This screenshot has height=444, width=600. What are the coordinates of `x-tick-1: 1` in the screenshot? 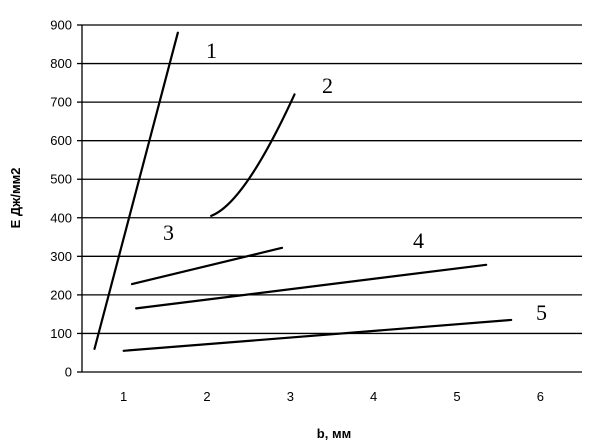 It's located at (123, 396).